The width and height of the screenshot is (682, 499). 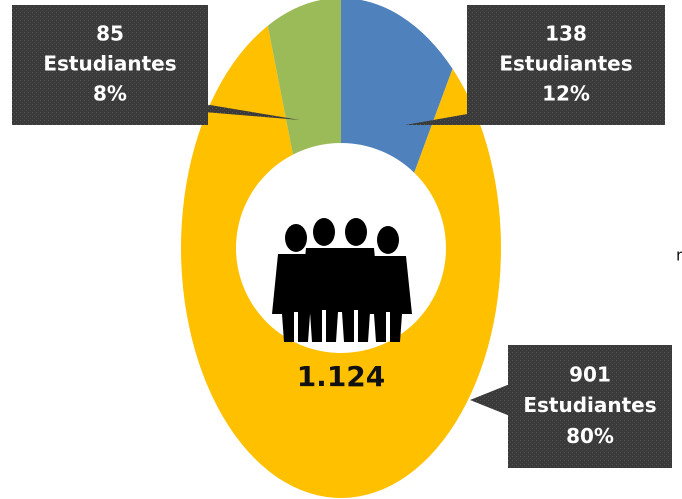 What do you see at coordinates (590, 436) in the screenshot?
I see `percent-label: 80%` at bounding box center [590, 436].